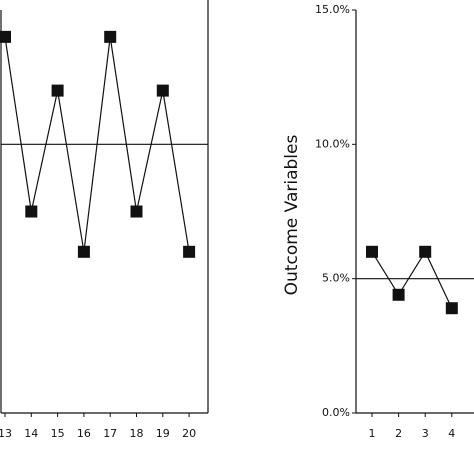 This screenshot has height=474, width=474. What do you see at coordinates (336, 278) in the screenshot?
I see `y-tick-label: 5.0%` at bounding box center [336, 278].